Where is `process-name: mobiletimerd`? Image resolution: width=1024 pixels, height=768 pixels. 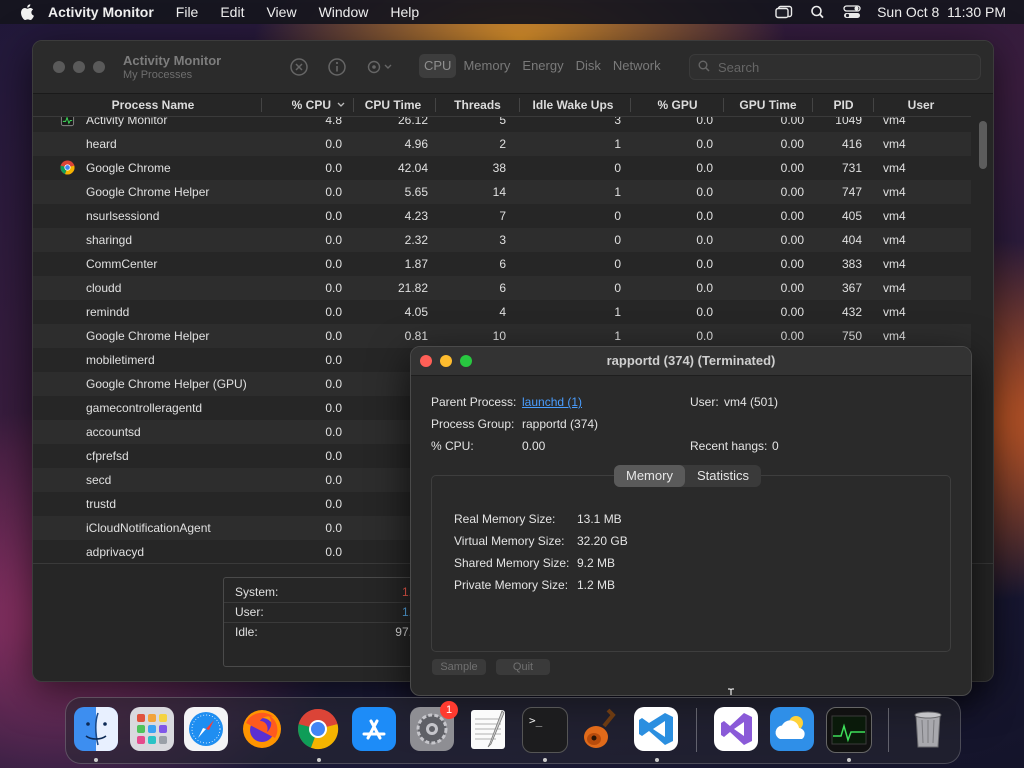
process-name: mobiletimerd is located at coordinates (120, 360).